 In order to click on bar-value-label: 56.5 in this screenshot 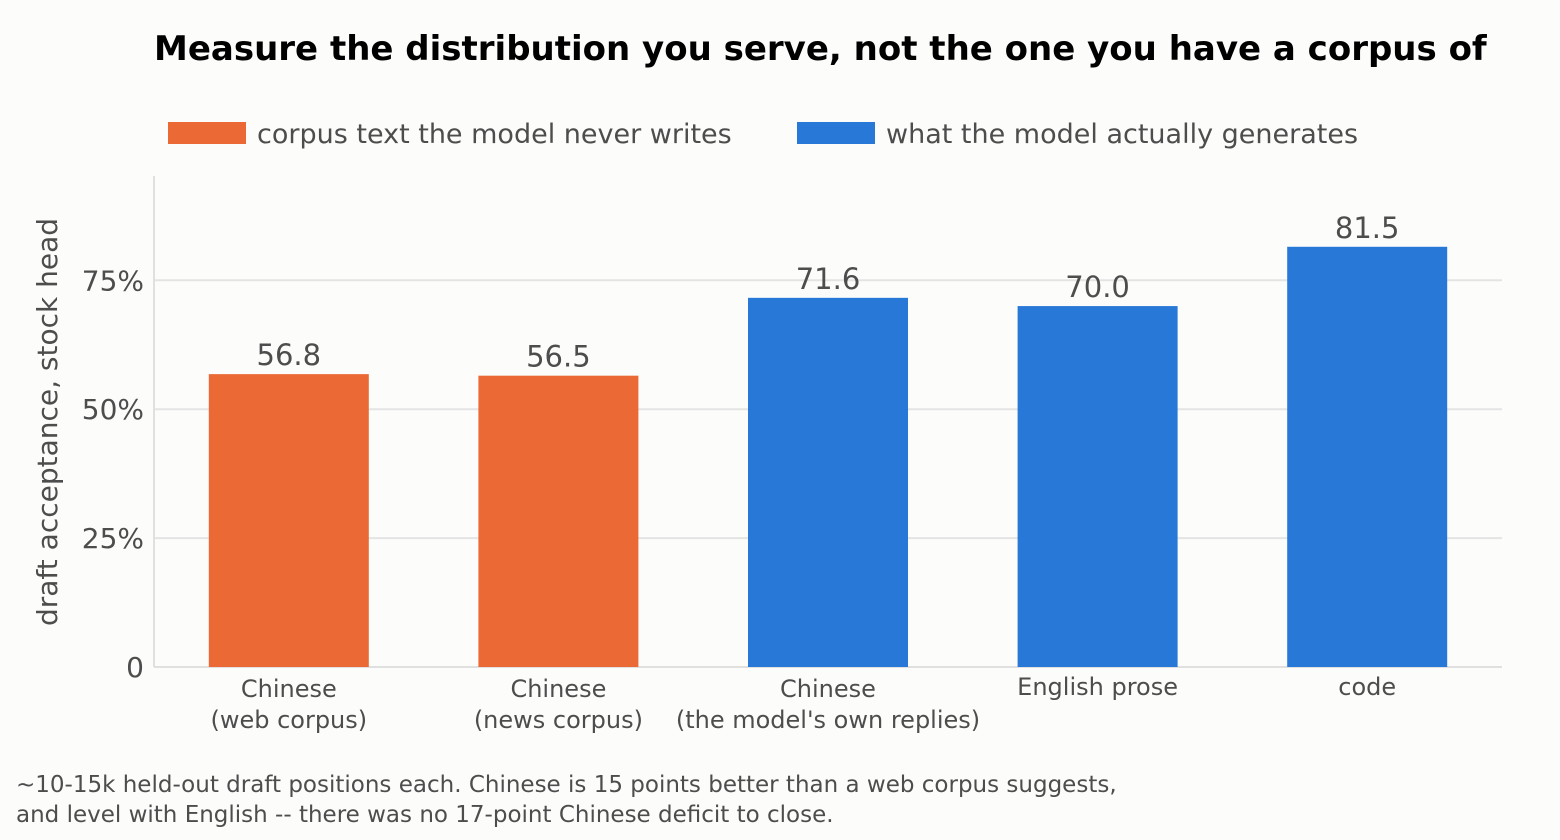, I will do `click(558, 357)`.